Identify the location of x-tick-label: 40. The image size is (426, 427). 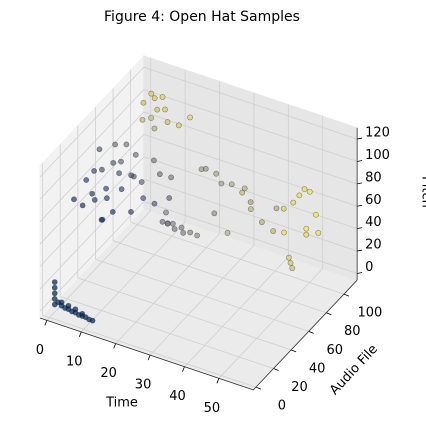
(177, 396).